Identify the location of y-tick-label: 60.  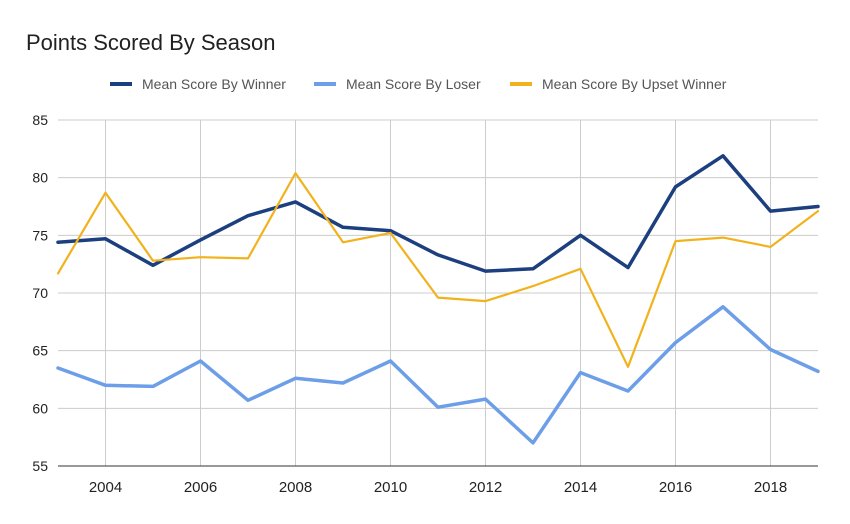
(40, 408).